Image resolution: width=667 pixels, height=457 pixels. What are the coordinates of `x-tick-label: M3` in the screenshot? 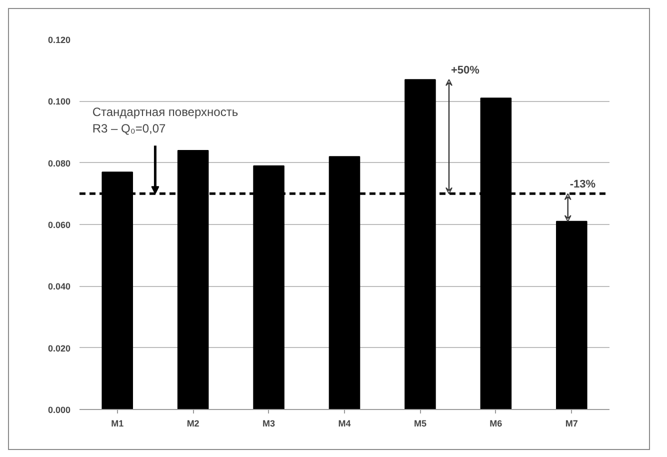 It's located at (269, 423).